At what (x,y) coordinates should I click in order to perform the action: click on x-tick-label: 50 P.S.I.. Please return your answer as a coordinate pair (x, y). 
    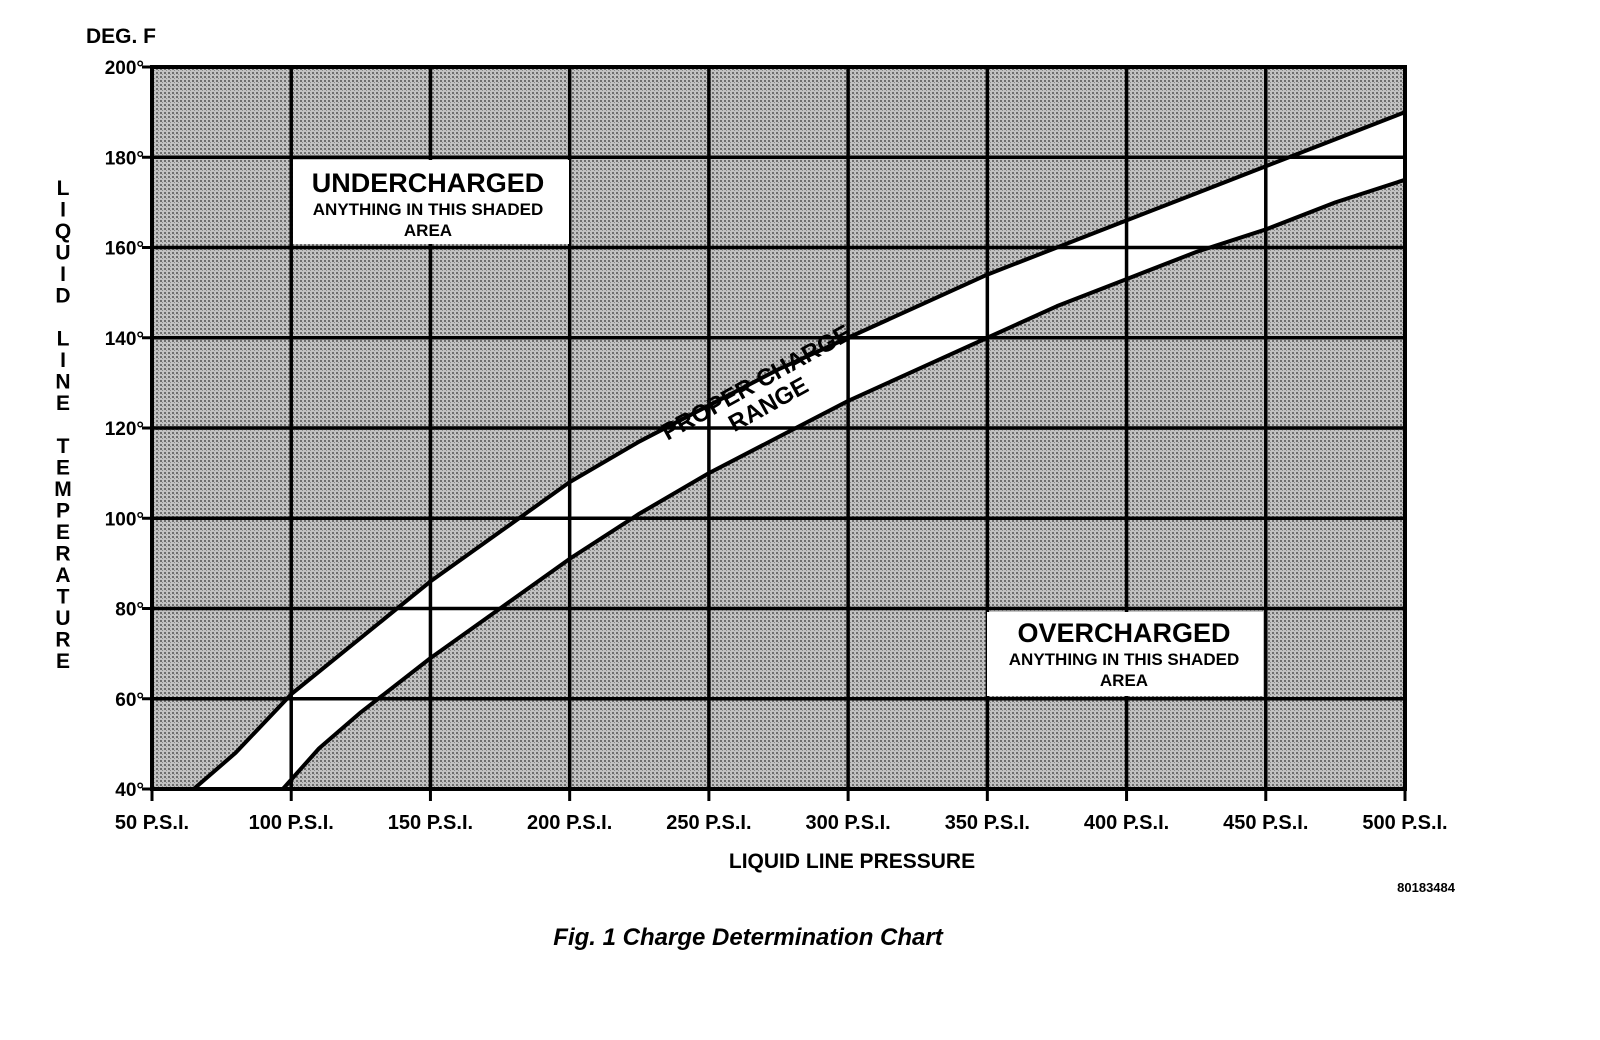
    Looking at the image, I should click on (152, 823).